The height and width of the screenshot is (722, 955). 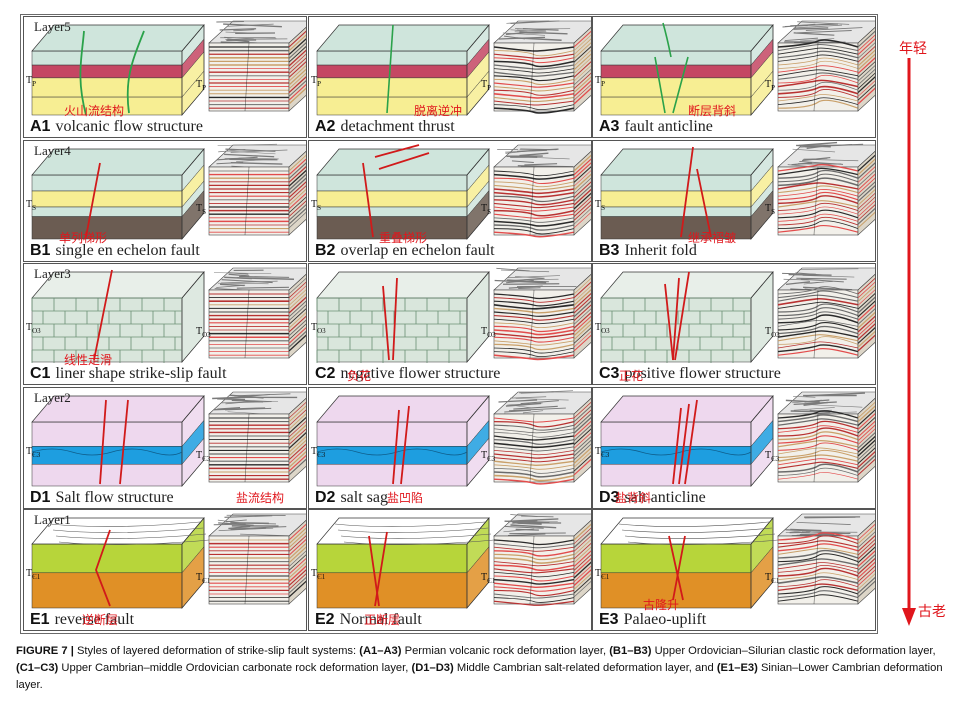 I want to click on panel-id: C2, so click(x=325, y=373).